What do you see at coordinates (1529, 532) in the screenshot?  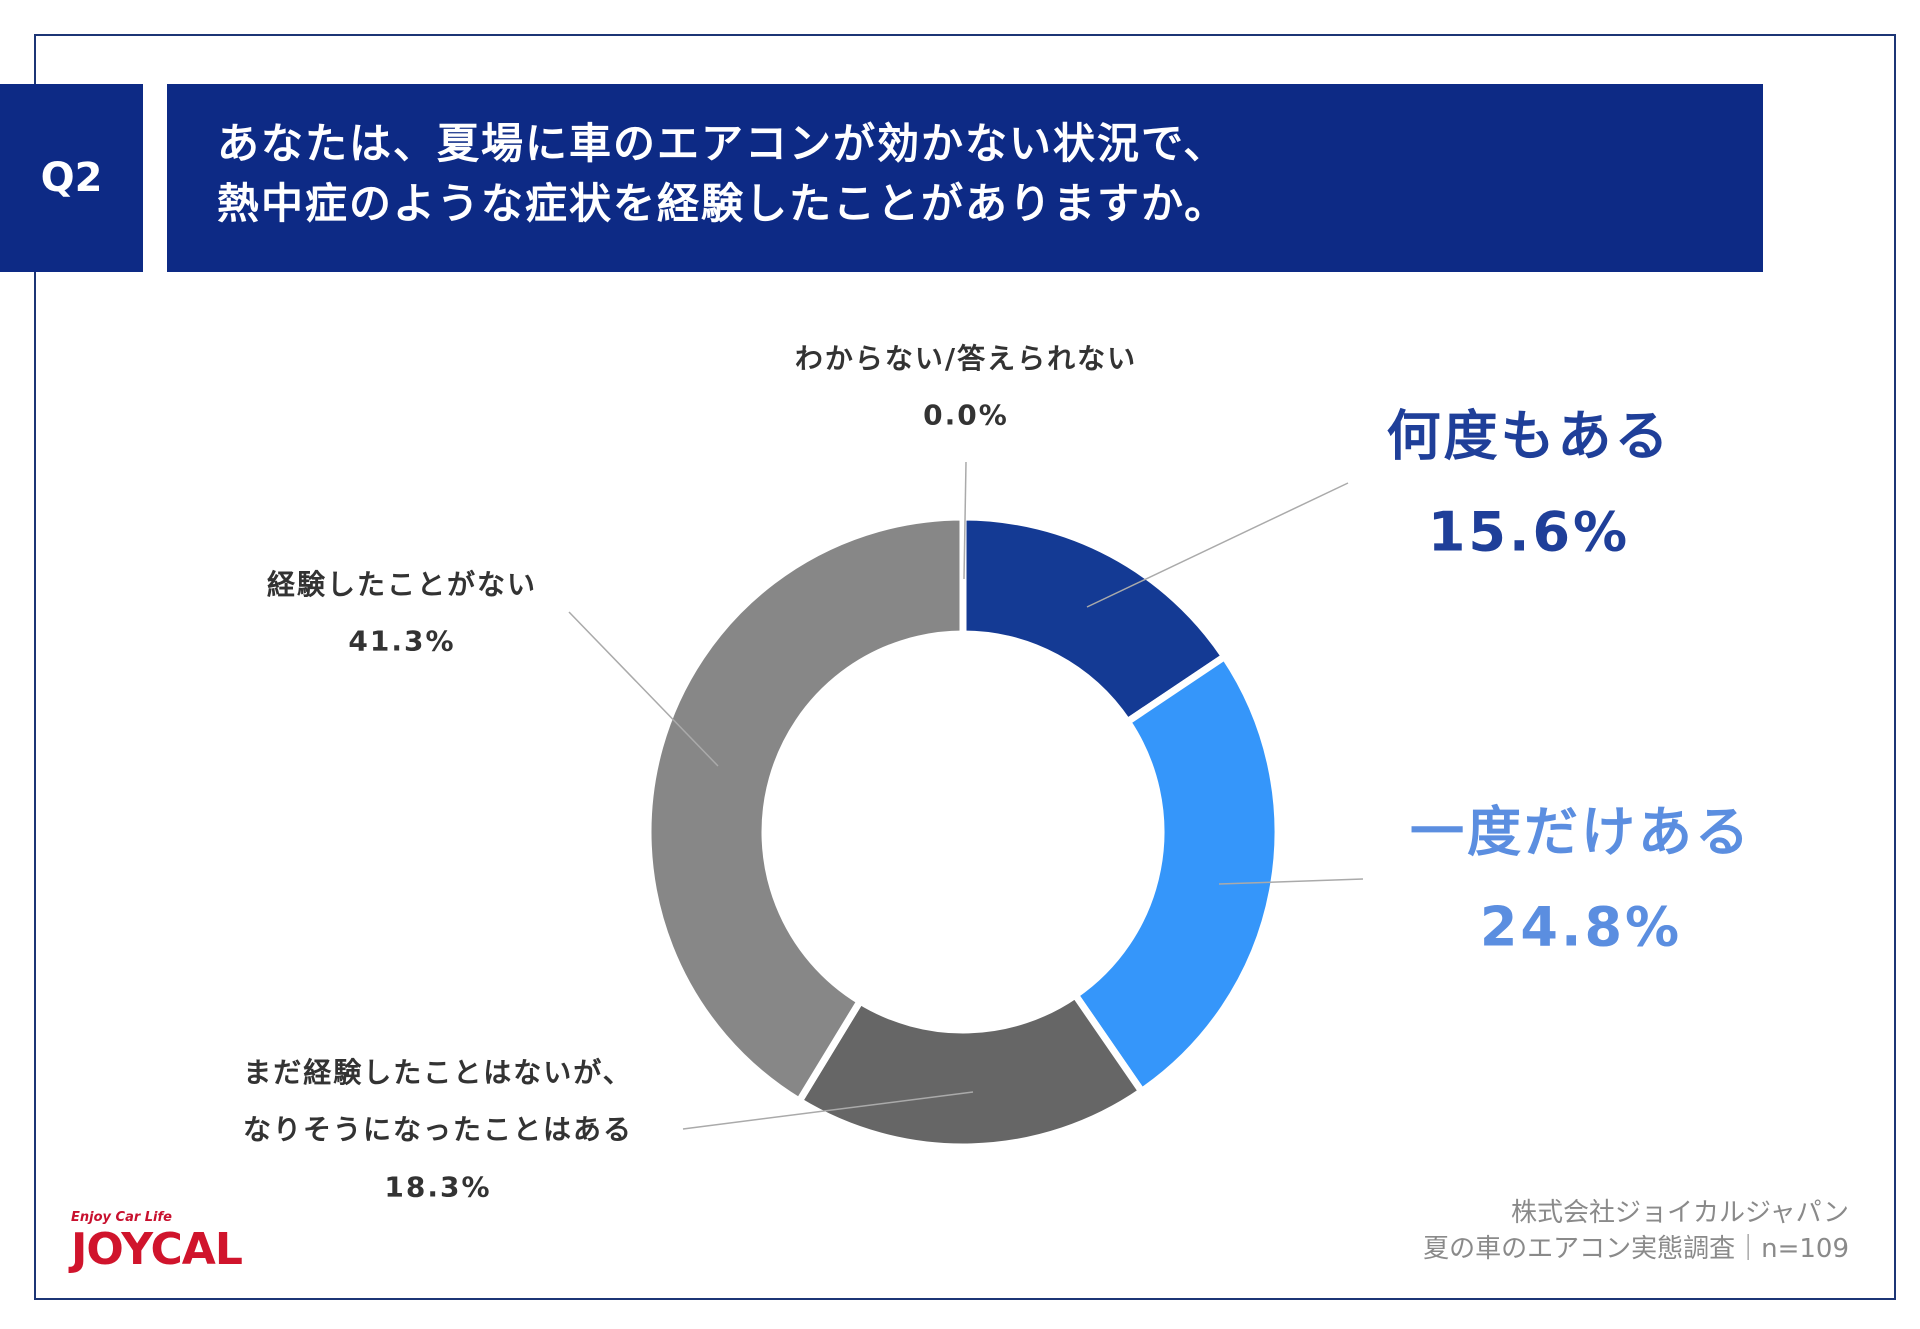 I see `value-many-times: 15.6%` at bounding box center [1529, 532].